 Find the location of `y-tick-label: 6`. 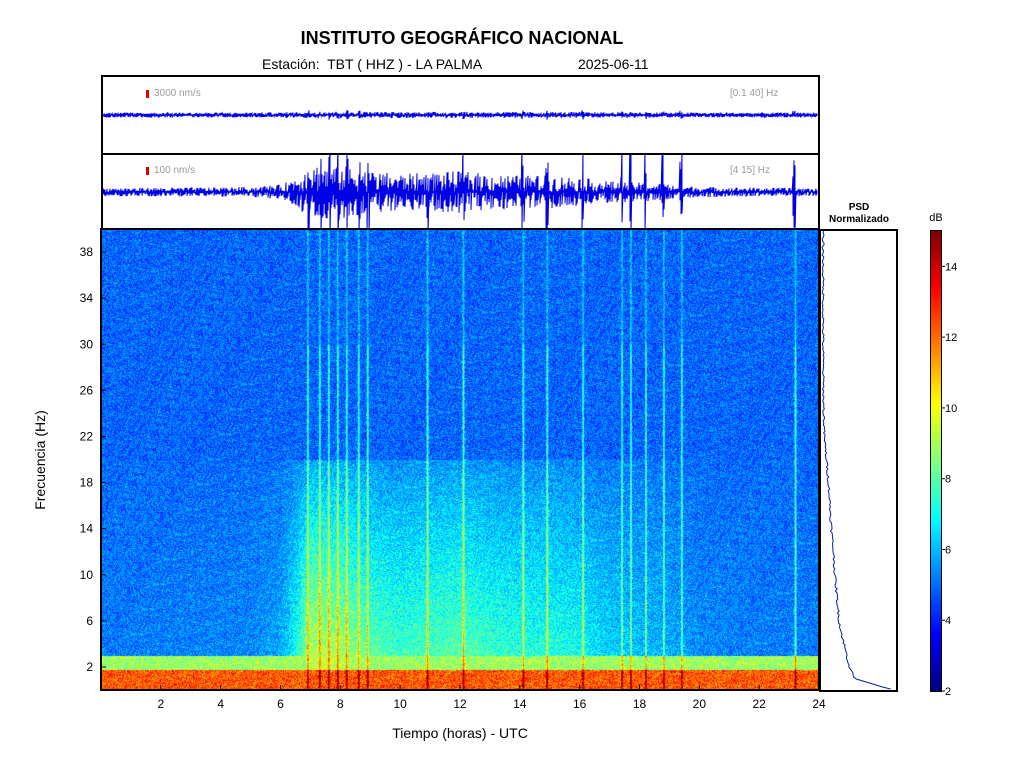

y-tick-label: 6 is located at coordinates (89, 621).